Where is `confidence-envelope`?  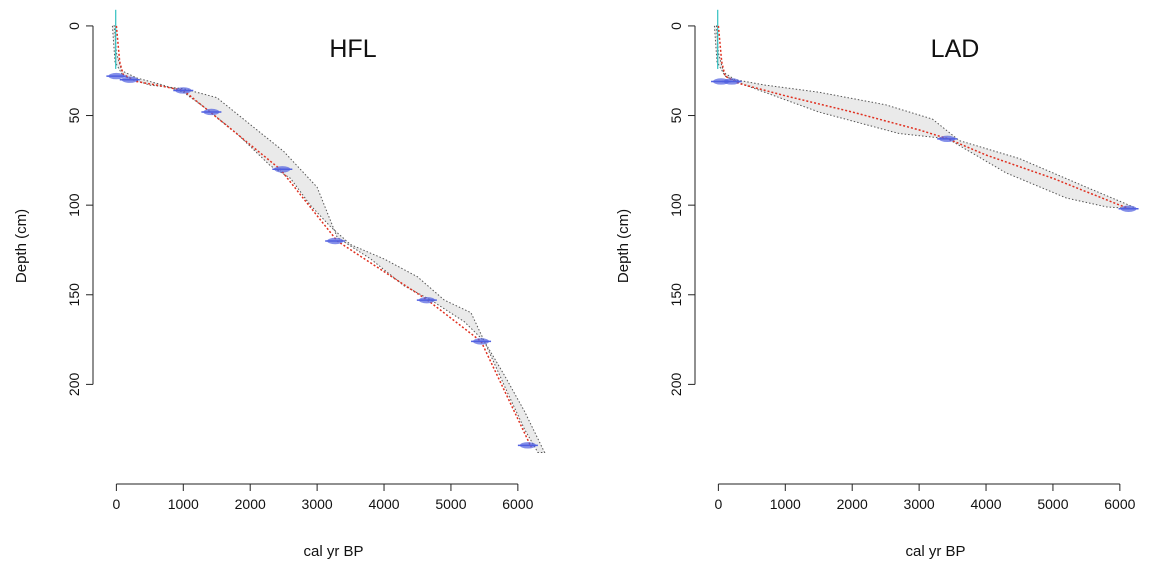 confidence-envelope is located at coordinates (923, 117).